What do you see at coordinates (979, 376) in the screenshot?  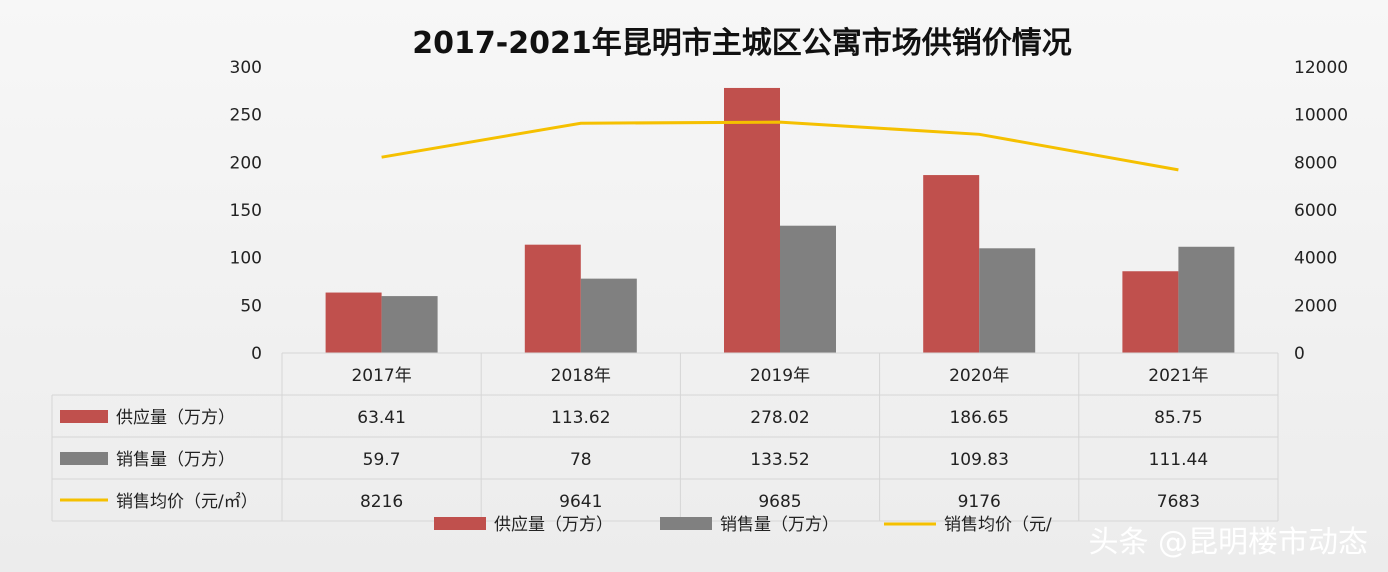 I see `category-label: 2020年` at bounding box center [979, 376].